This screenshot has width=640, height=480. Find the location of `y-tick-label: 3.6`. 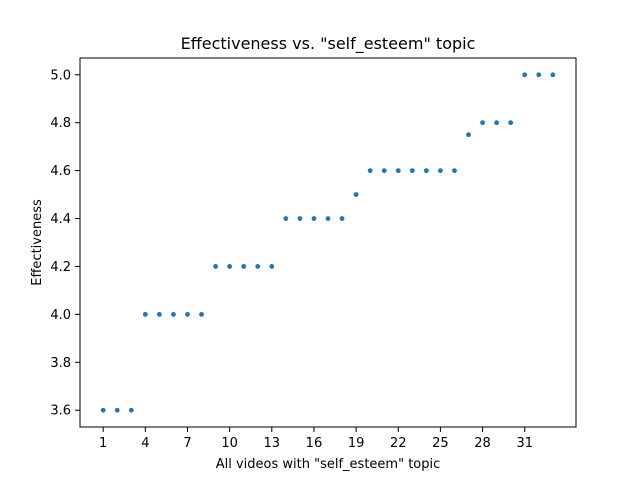

y-tick-label: 3.6 is located at coordinates (60, 411).